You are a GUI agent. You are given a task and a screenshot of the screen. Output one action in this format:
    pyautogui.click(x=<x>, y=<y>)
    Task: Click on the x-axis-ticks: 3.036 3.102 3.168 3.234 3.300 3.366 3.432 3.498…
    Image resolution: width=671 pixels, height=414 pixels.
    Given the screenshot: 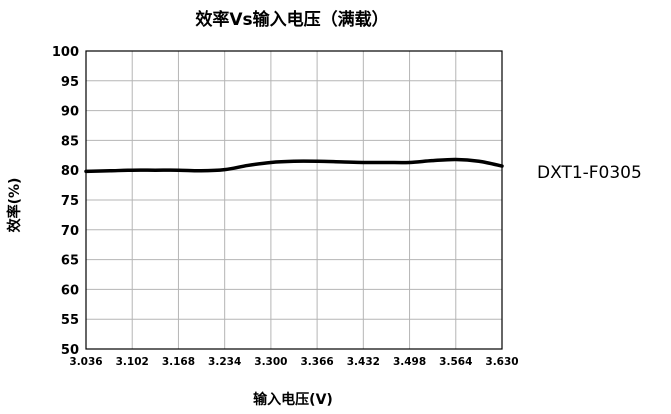 What is the action you would take?
    pyautogui.click(x=293, y=362)
    